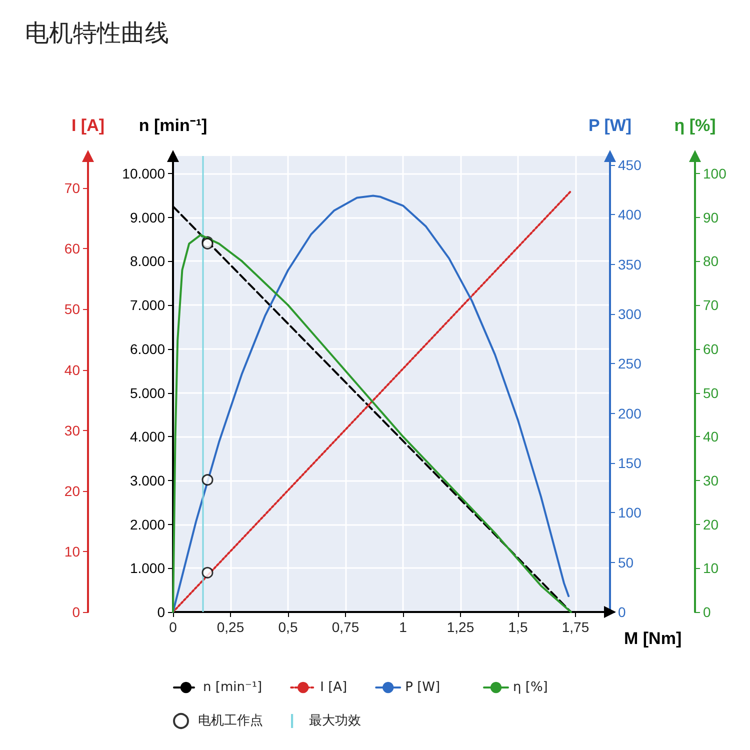 The height and width of the screenshot is (750, 750). What do you see at coordinates (148, 568) in the screenshot?
I see `y-tick-label: 1.000` at bounding box center [148, 568].